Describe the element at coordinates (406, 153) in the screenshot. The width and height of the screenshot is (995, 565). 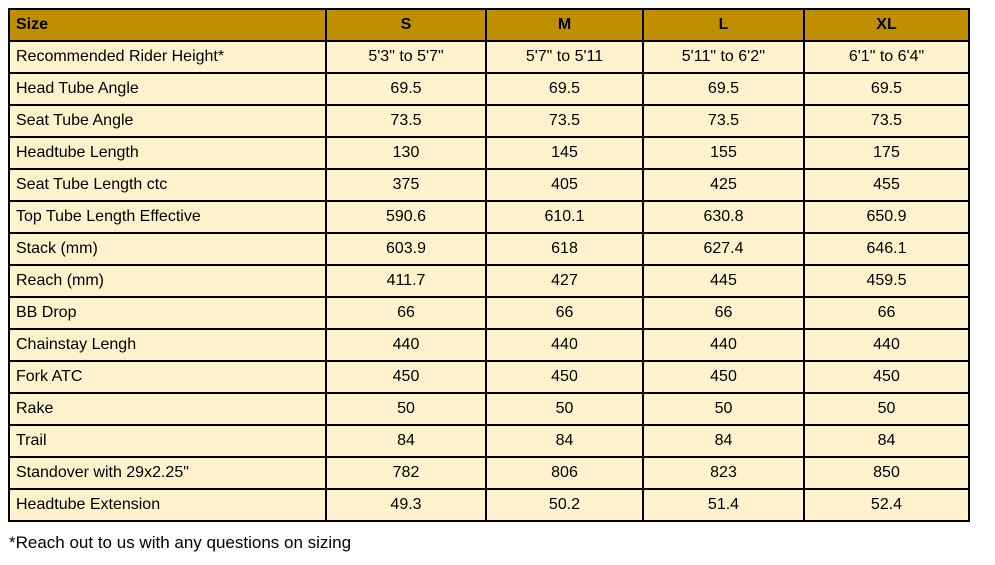
I see `row-value: 130` at that location.